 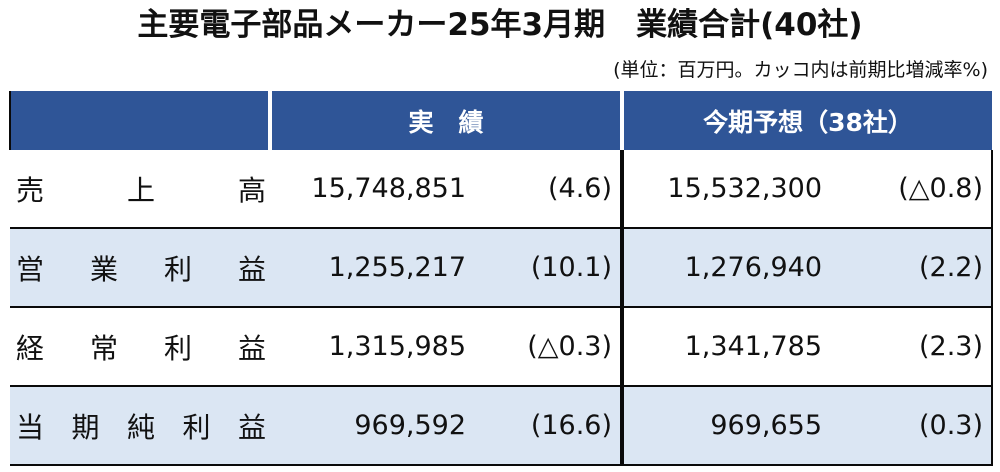 I want to click on label-char: 純, so click(x=140, y=427).